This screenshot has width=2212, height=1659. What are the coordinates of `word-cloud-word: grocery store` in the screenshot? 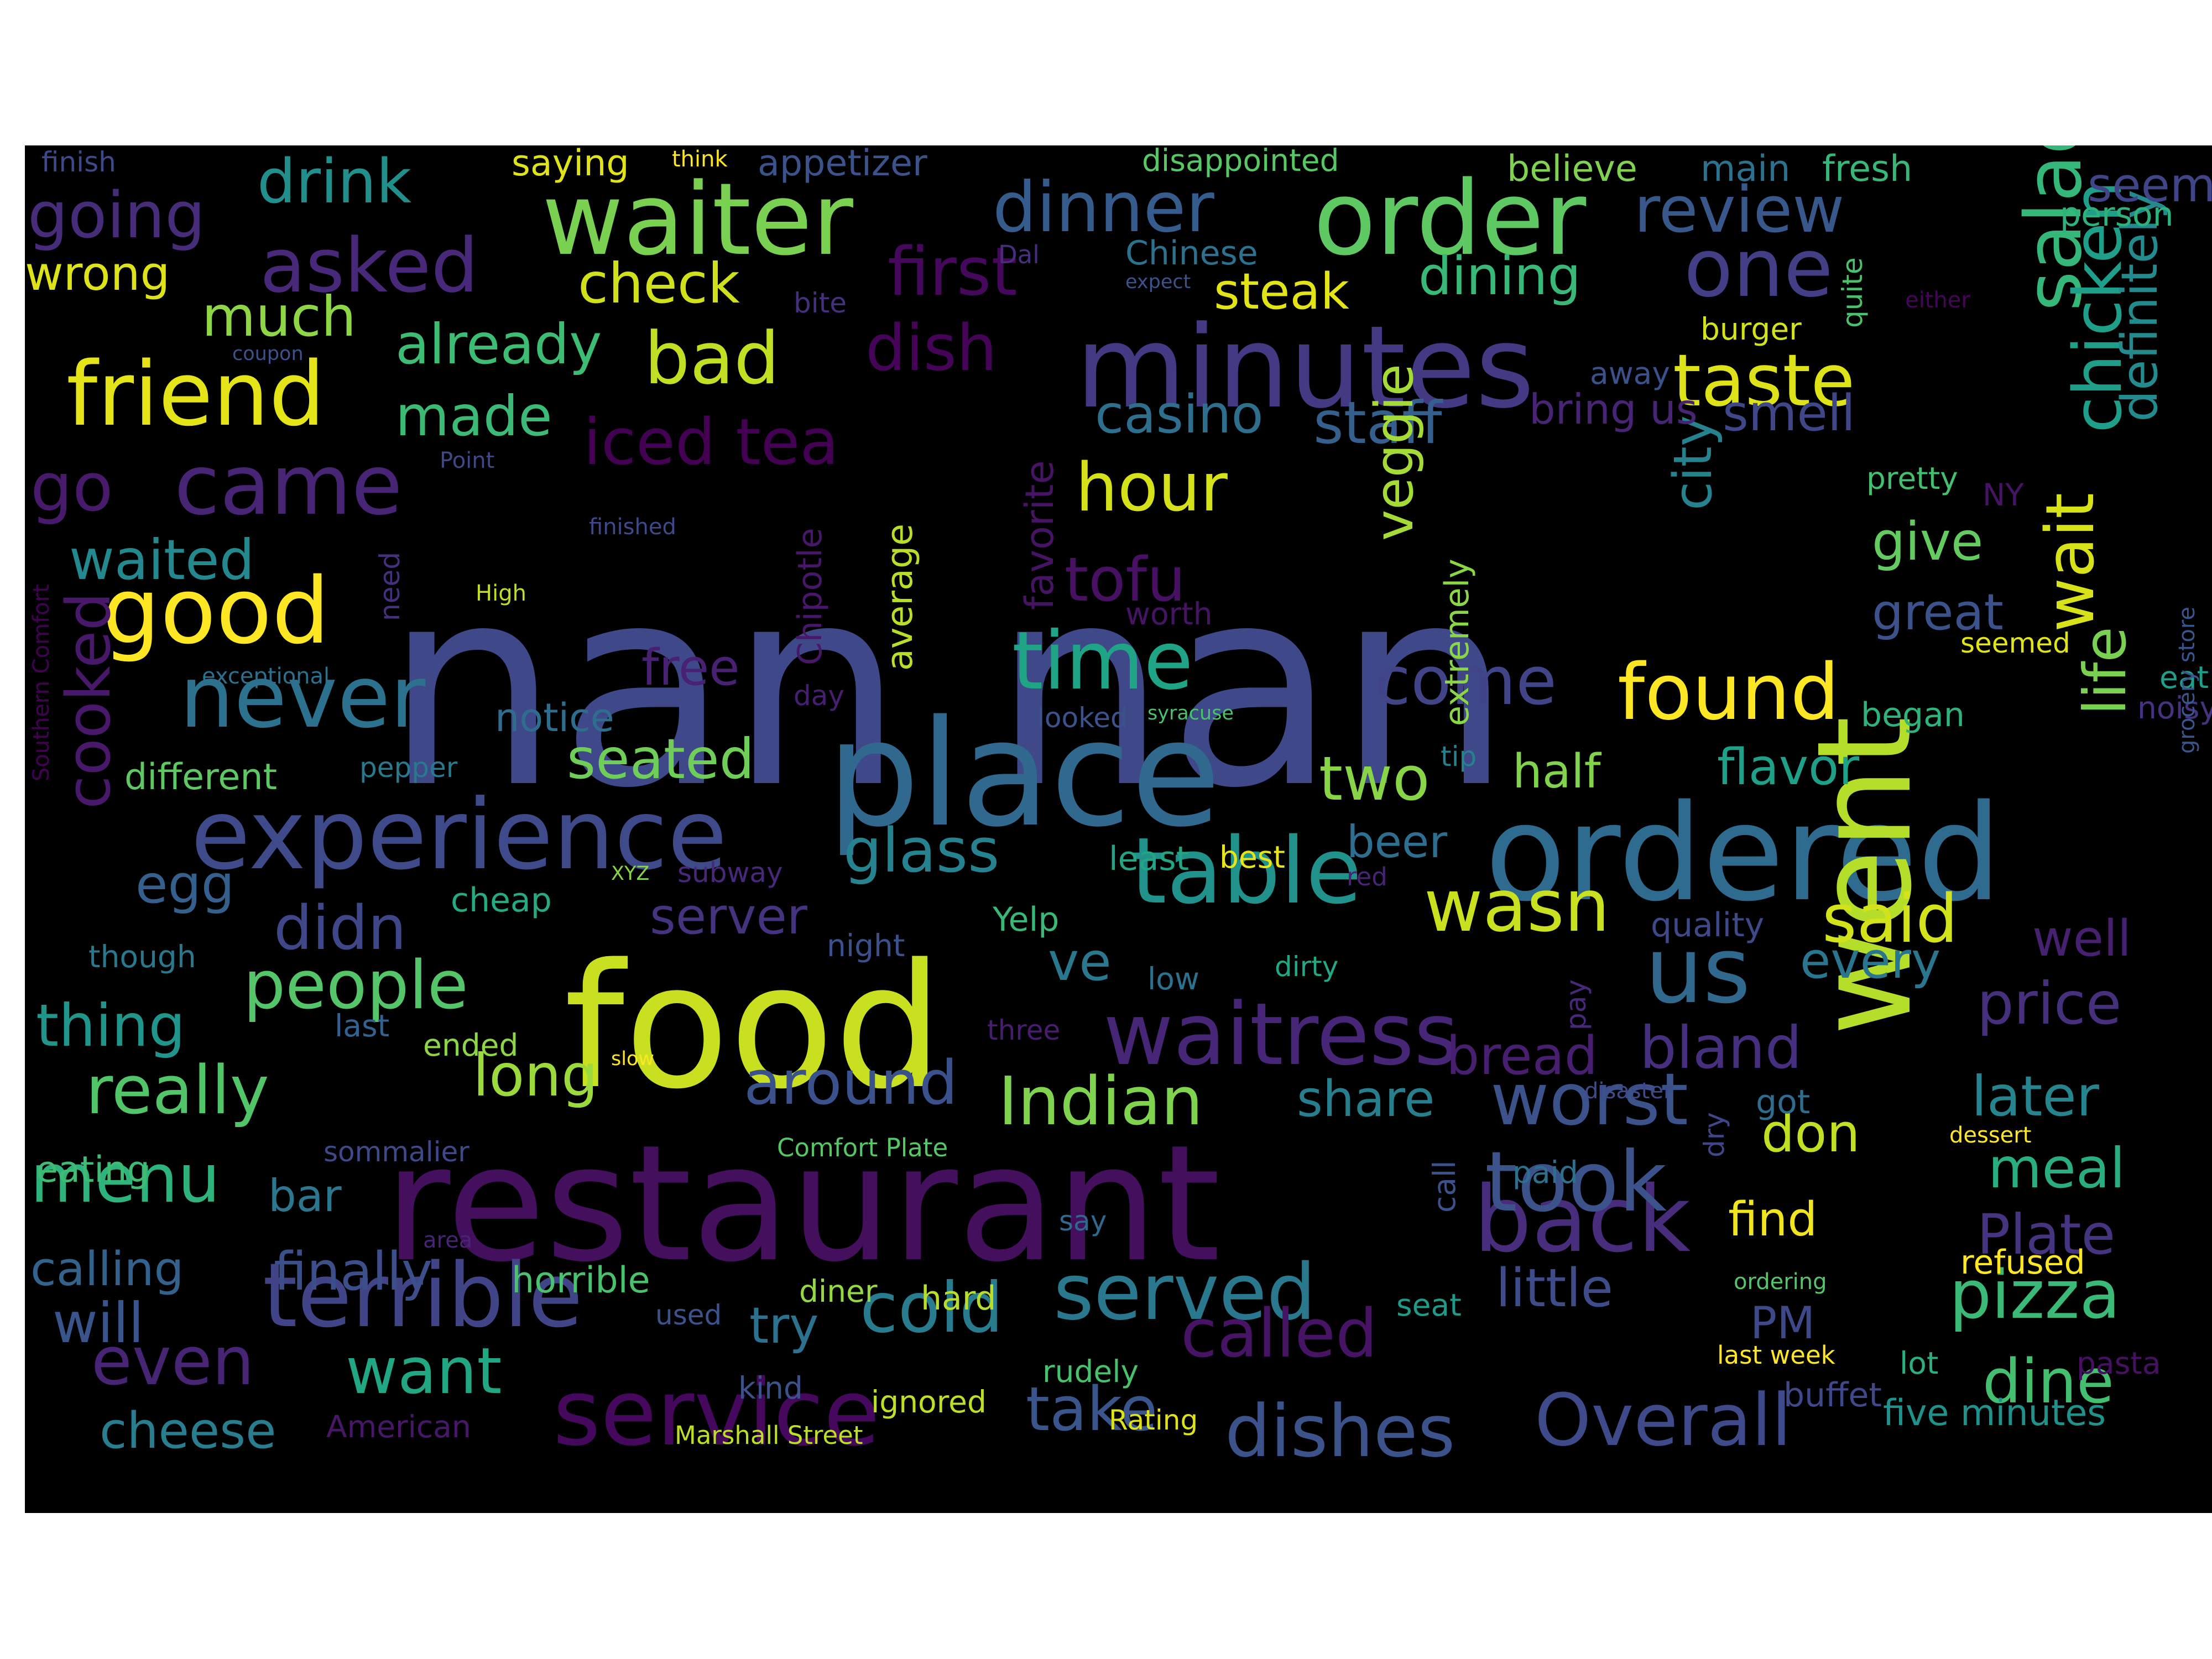 It's located at (2187, 680).